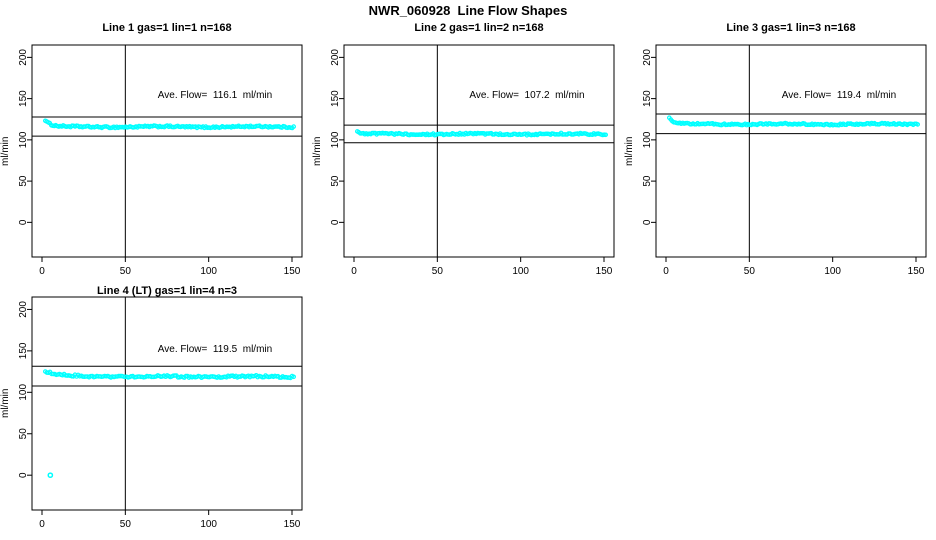 Image resolution: width=936 pixels, height=540 pixels. What do you see at coordinates (479, 28) in the screenshot?
I see `subplot-title: Line 2 gas=1 lin=2 n=168` at bounding box center [479, 28].